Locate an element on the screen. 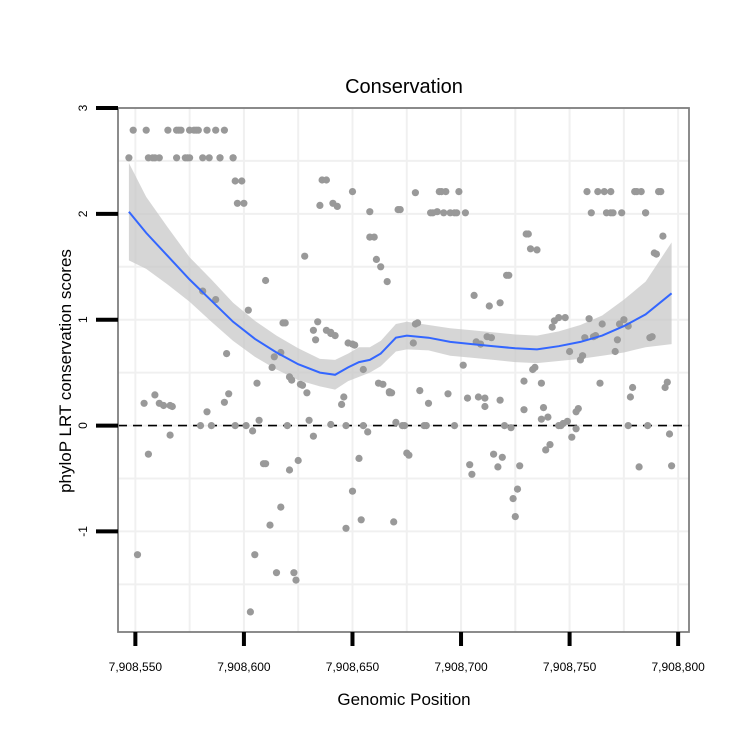  x-tick-label: 7,908,750 is located at coordinates (570, 667).